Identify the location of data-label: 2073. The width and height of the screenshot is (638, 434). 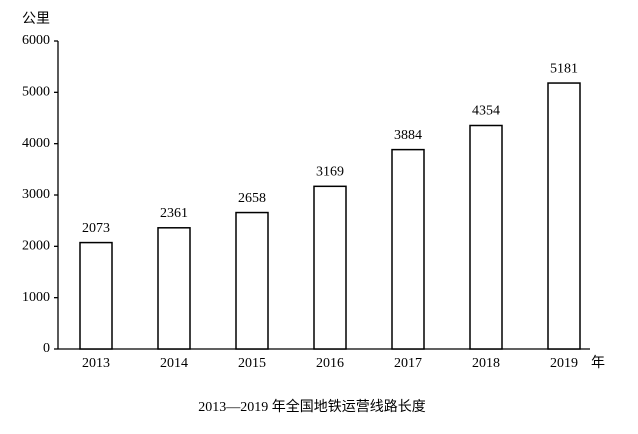
(96, 228).